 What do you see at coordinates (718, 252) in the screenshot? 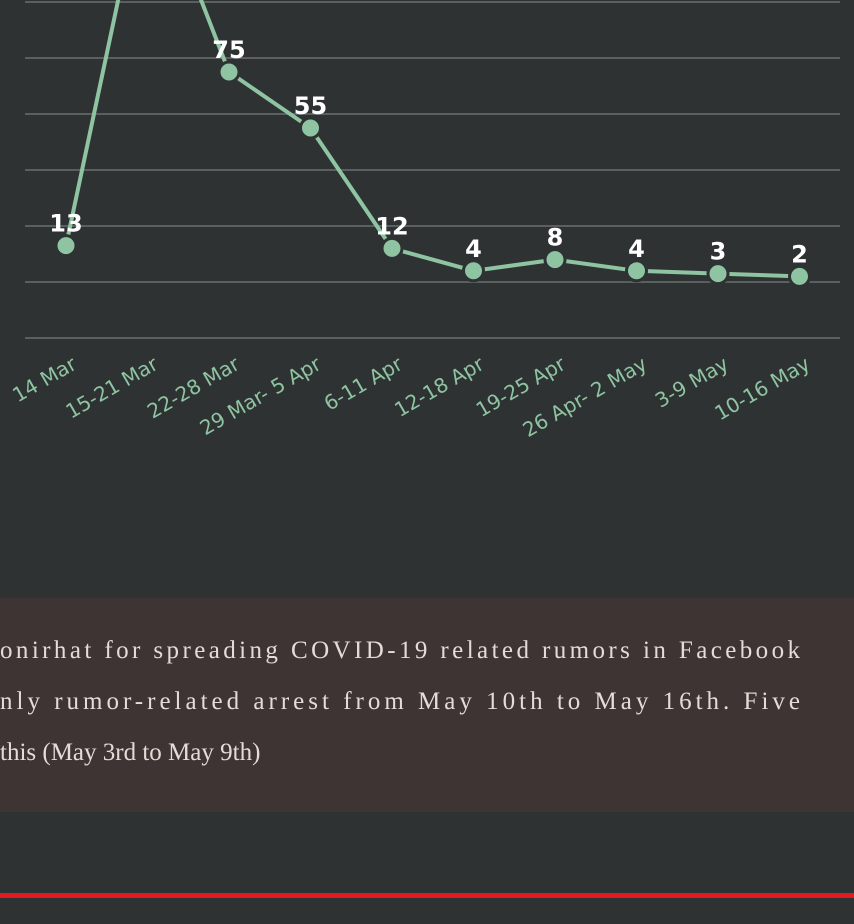
I see `value-label: 3` at bounding box center [718, 252].